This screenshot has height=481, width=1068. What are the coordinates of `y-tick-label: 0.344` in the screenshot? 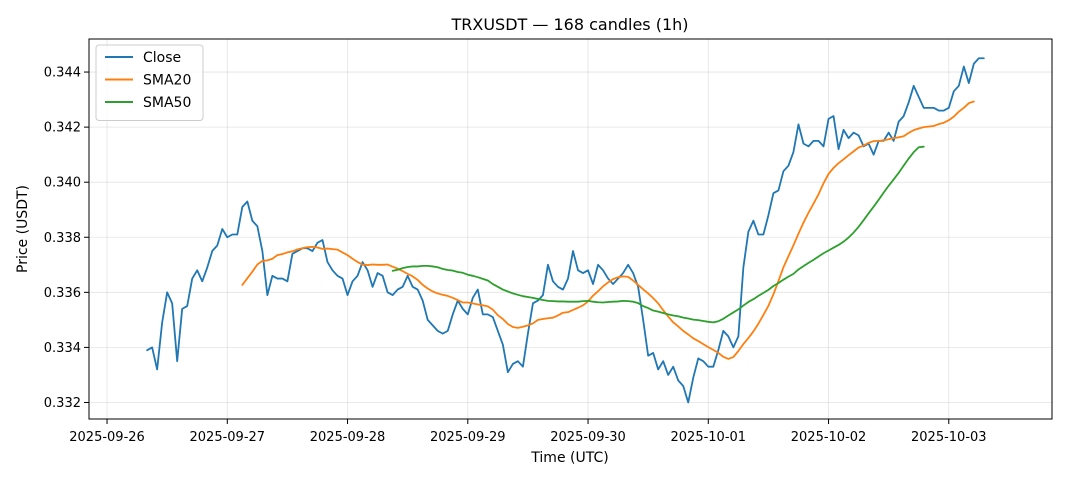 It's located at (62, 73).